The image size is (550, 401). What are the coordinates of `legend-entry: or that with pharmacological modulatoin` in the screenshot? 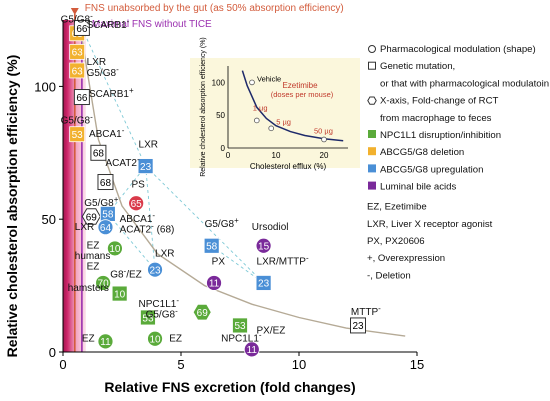 It's located at (464, 83).